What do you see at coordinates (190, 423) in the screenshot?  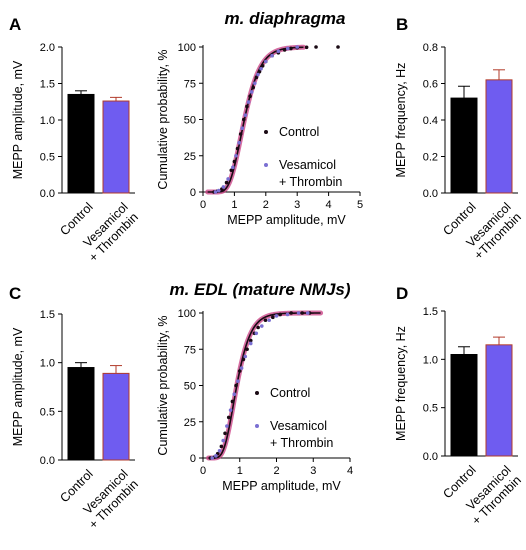 I see `y-tick-label: 25` at bounding box center [190, 423].